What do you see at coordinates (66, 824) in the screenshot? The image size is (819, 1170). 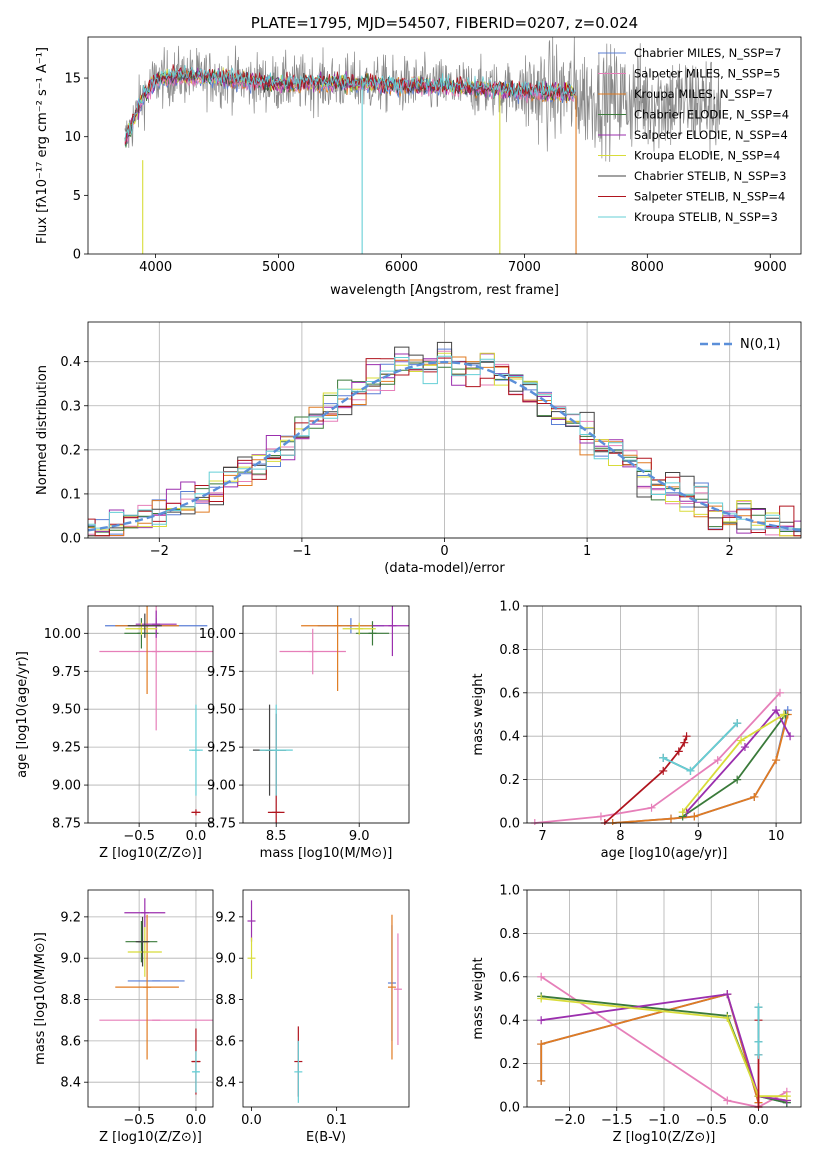 I see `panel-2-ytick-label-0: 8.75` at bounding box center [66, 824].